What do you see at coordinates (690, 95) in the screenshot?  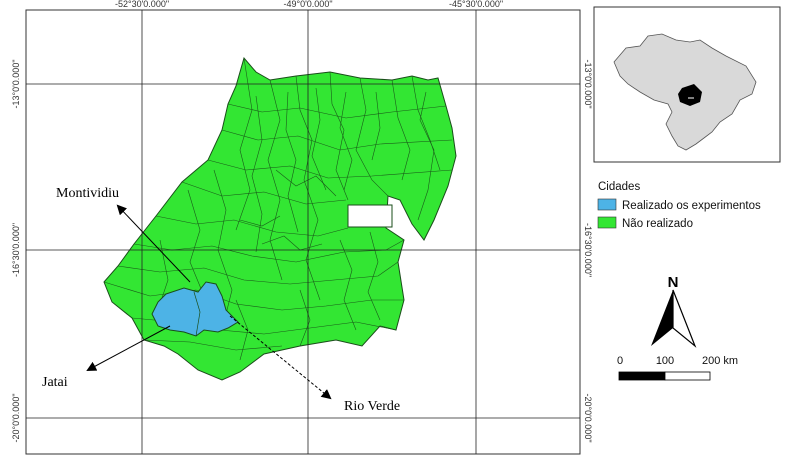 I see `goias-highlight` at bounding box center [690, 95].